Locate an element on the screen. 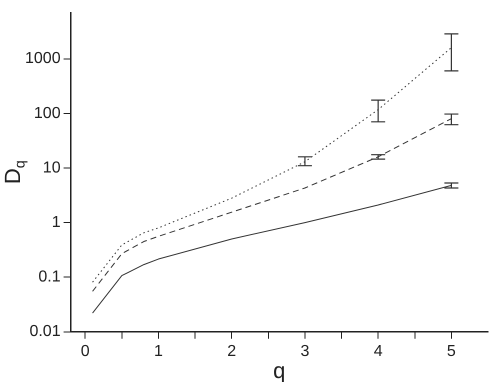 This screenshot has height=382, width=491. x-tick-label: 5 is located at coordinates (451, 351).